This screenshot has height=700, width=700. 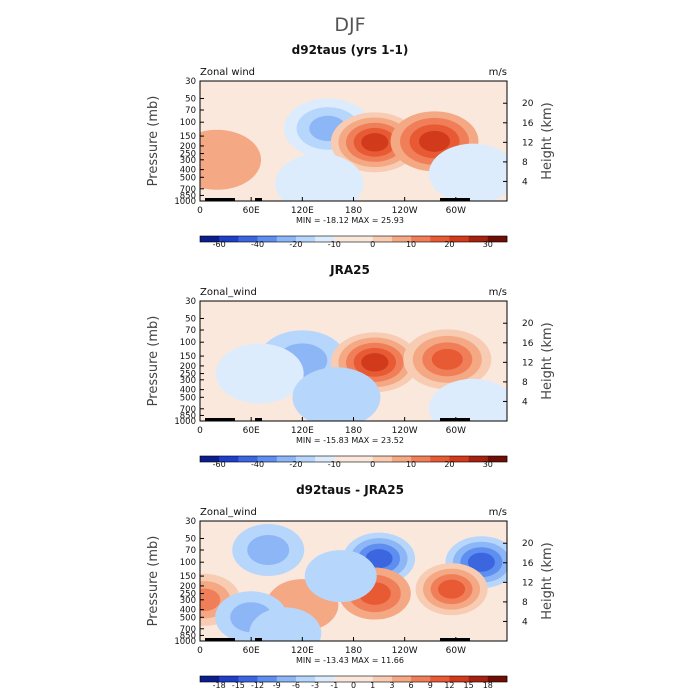 What do you see at coordinates (528, 124) in the screenshot?
I see `y2-tick-label: 16` at bounding box center [528, 124].